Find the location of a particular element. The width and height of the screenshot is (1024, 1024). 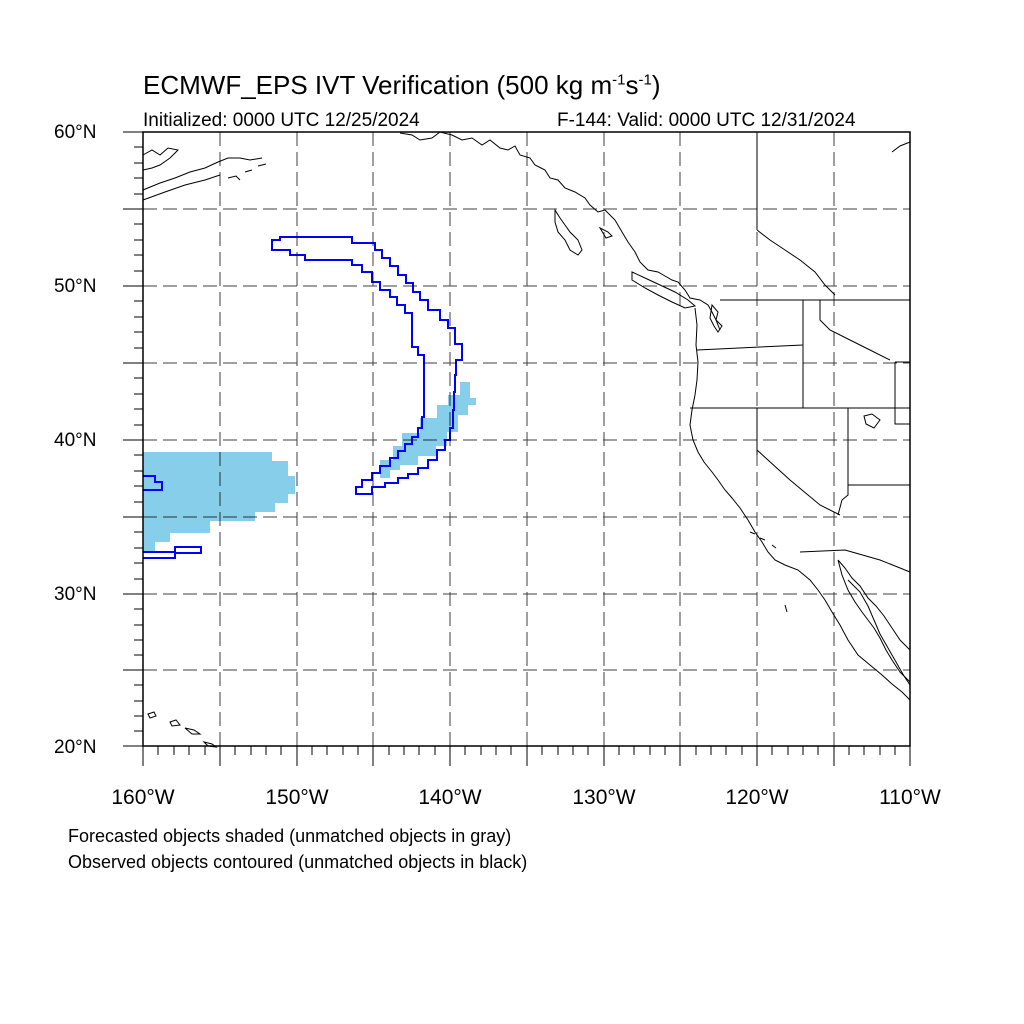

lon-label-150w: 150°W is located at coordinates (297, 797).